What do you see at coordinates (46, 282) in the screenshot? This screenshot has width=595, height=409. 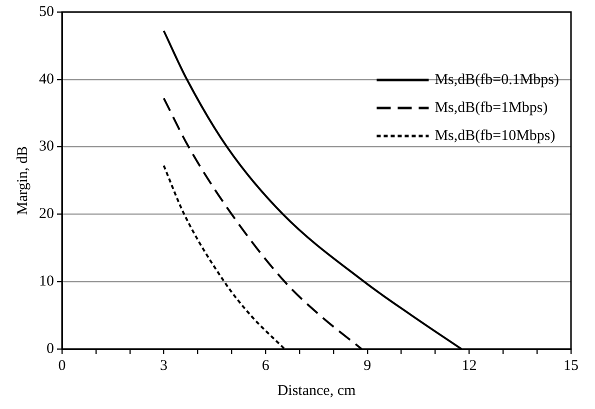 I see `y-tick-label: 10` at bounding box center [46, 282].